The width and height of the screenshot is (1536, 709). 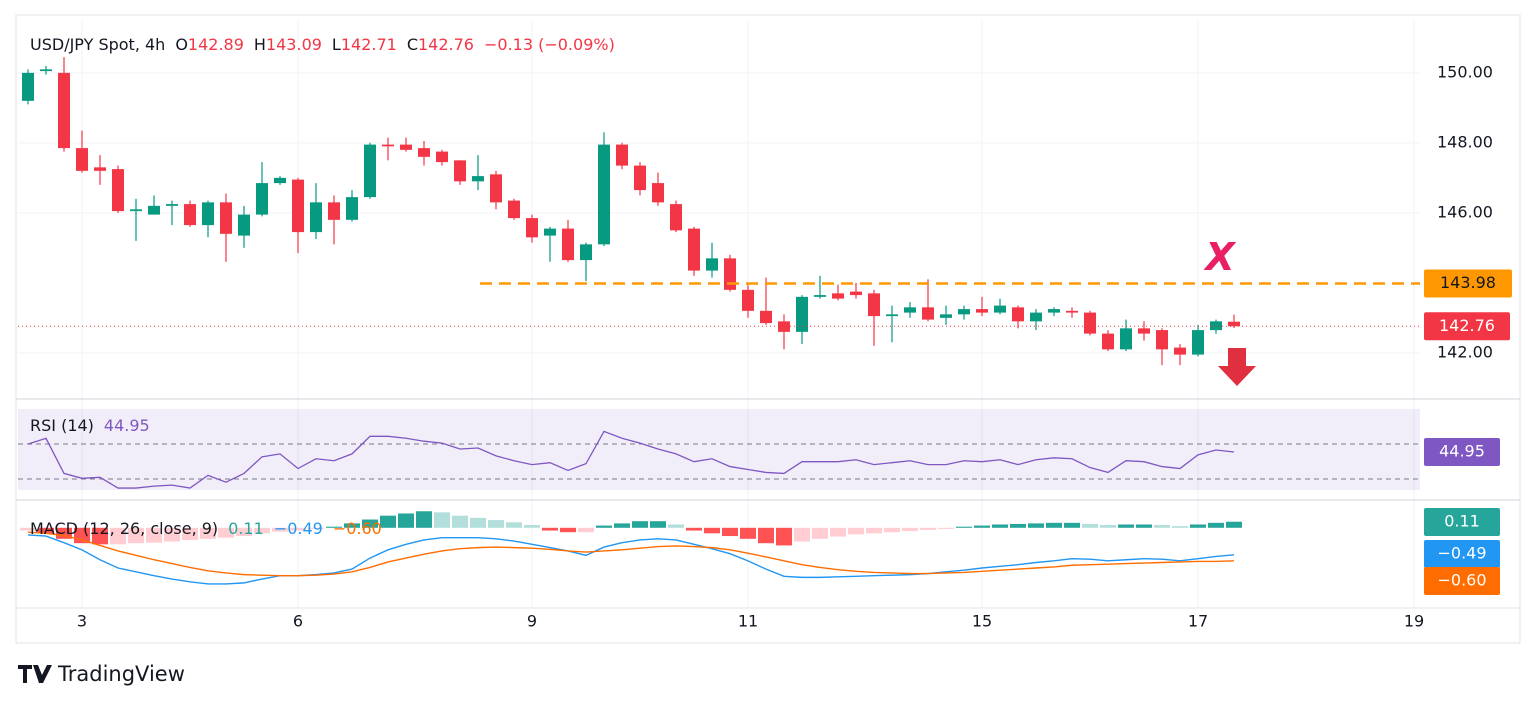 What do you see at coordinates (206, 528) in the screenshot?
I see `macd-legend: MACD (12, 26, close, 9) 0.11 −0.49 −0.60` at bounding box center [206, 528].